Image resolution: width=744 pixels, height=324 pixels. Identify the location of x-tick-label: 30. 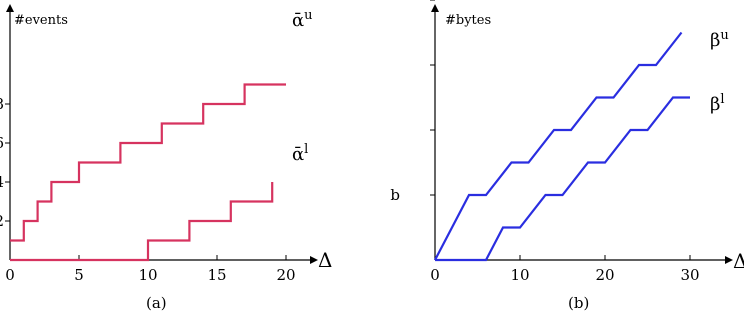
(689, 275).